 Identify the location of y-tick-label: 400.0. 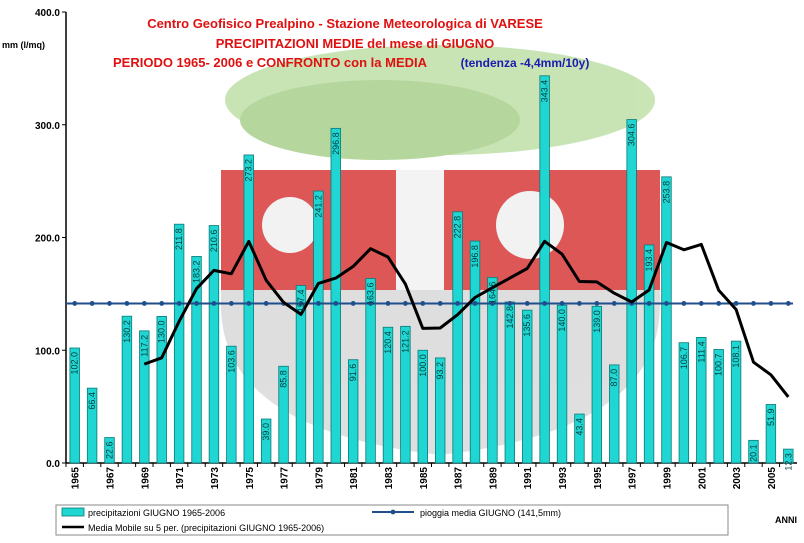
(47, 13).